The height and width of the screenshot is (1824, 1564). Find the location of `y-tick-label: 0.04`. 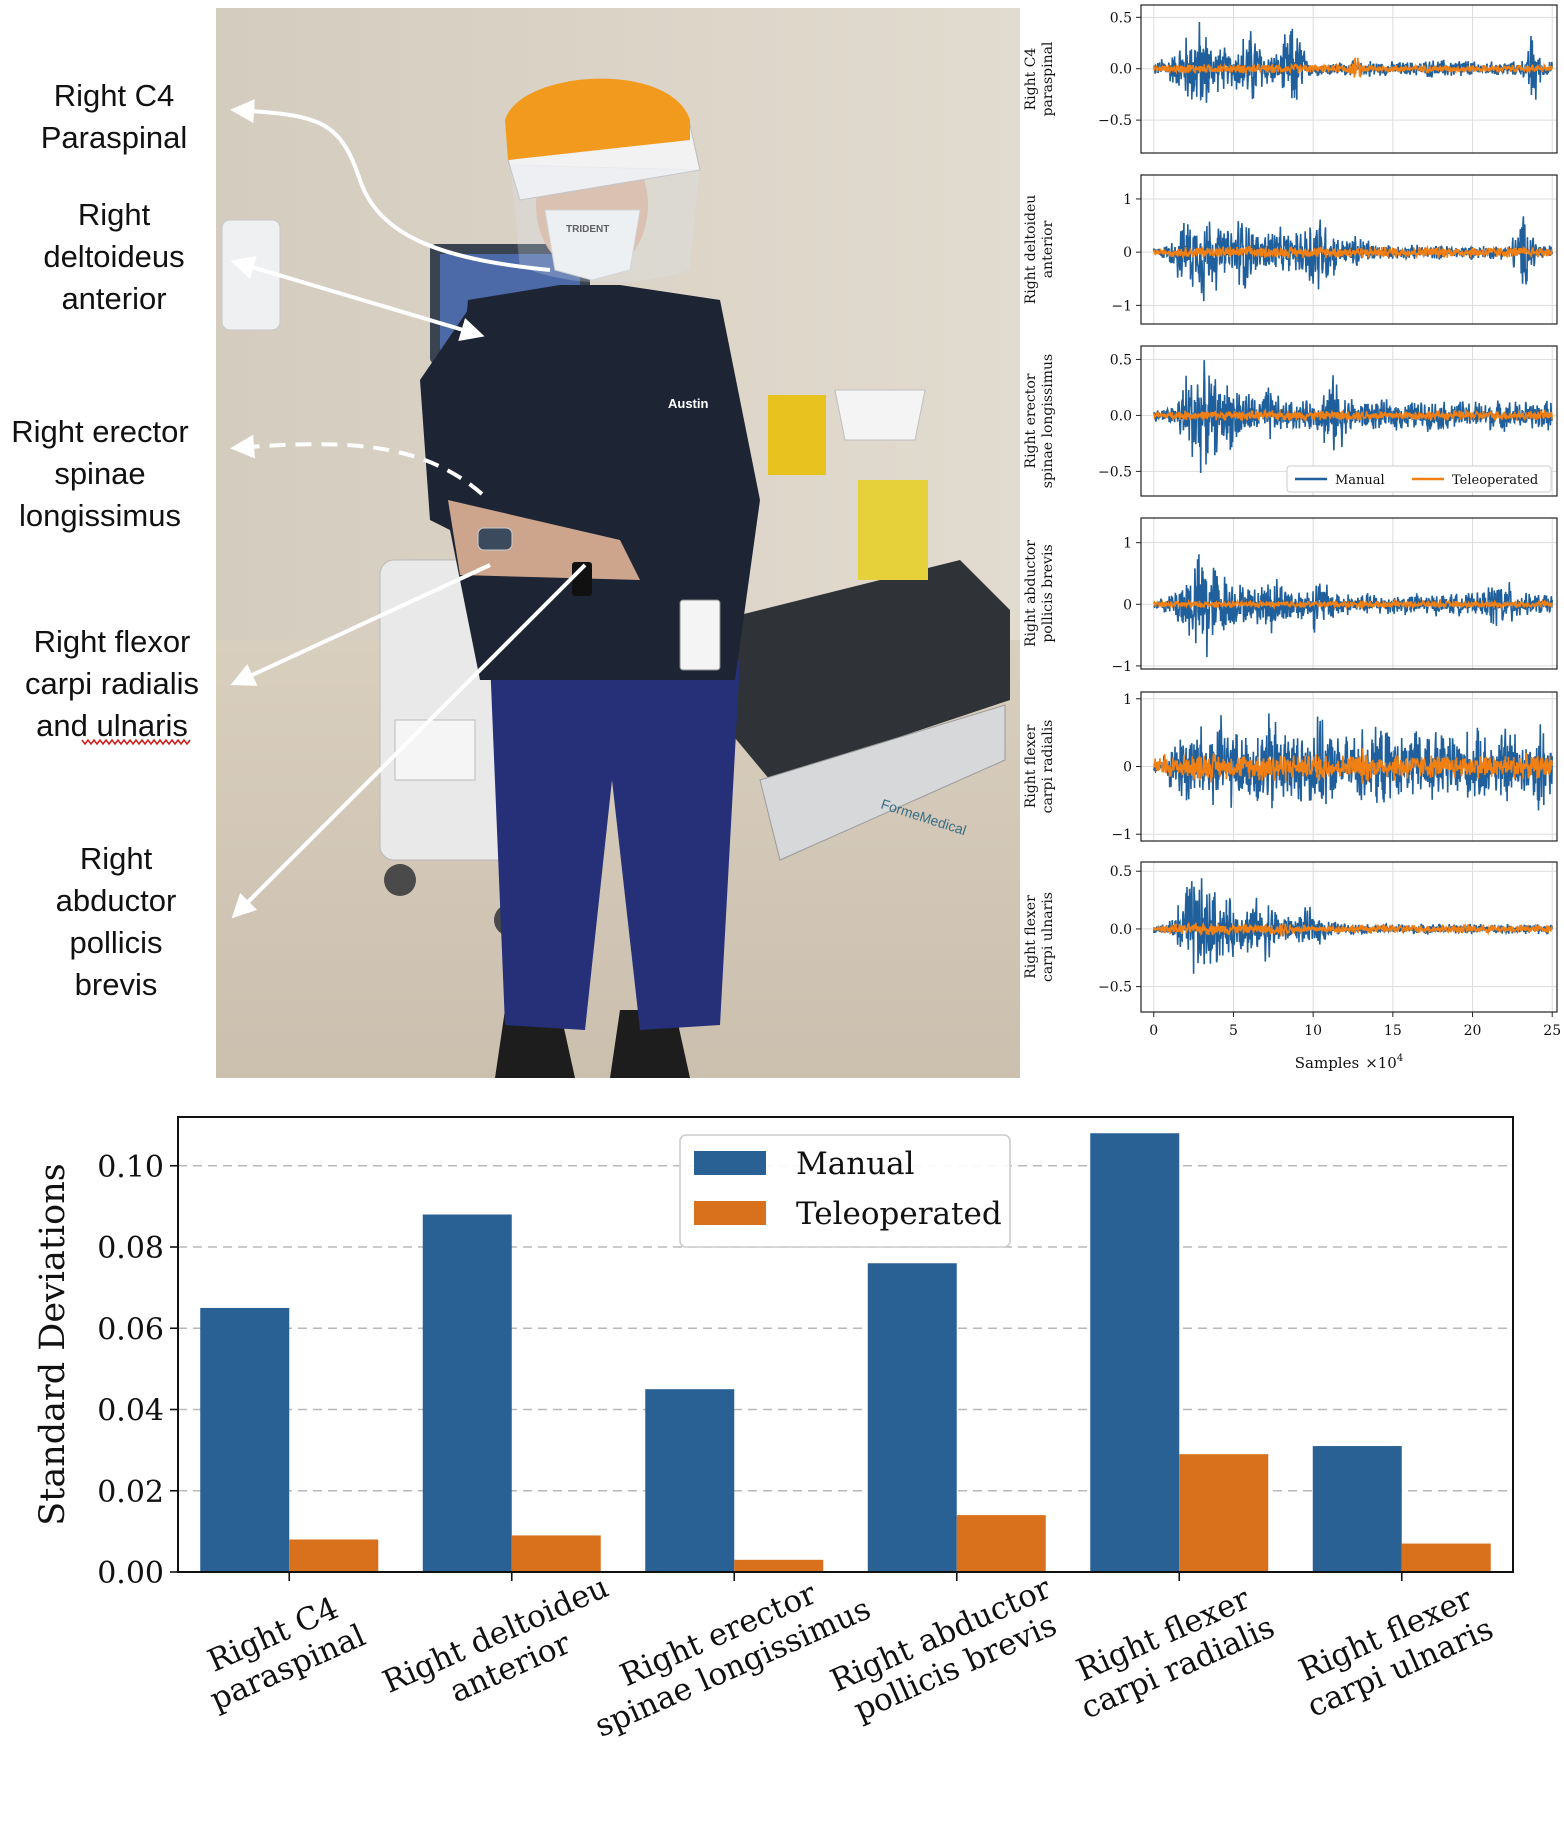

y-tick-label: 0.04 is located at coordinates (130, 1411).